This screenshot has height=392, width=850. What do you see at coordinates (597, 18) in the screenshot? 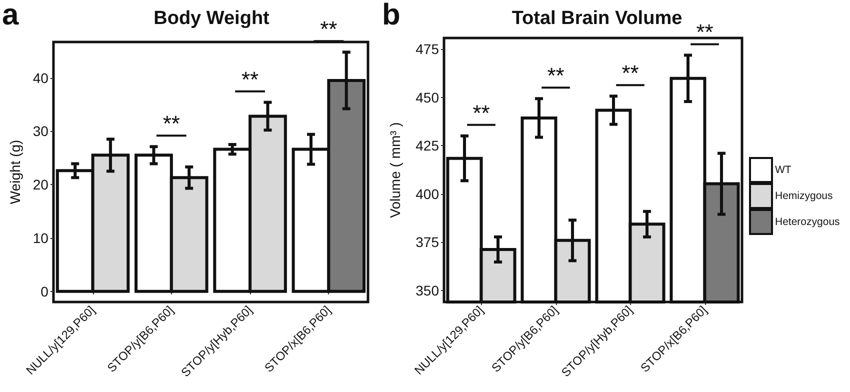
I see `chart-title: Total Brain Volume` at bounding box center [597, 18].